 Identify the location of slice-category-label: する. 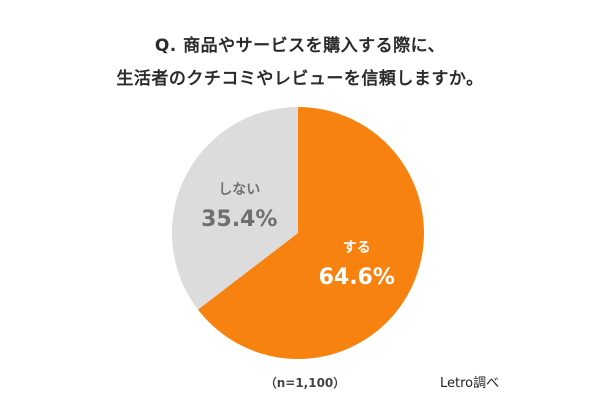
(357, 248).